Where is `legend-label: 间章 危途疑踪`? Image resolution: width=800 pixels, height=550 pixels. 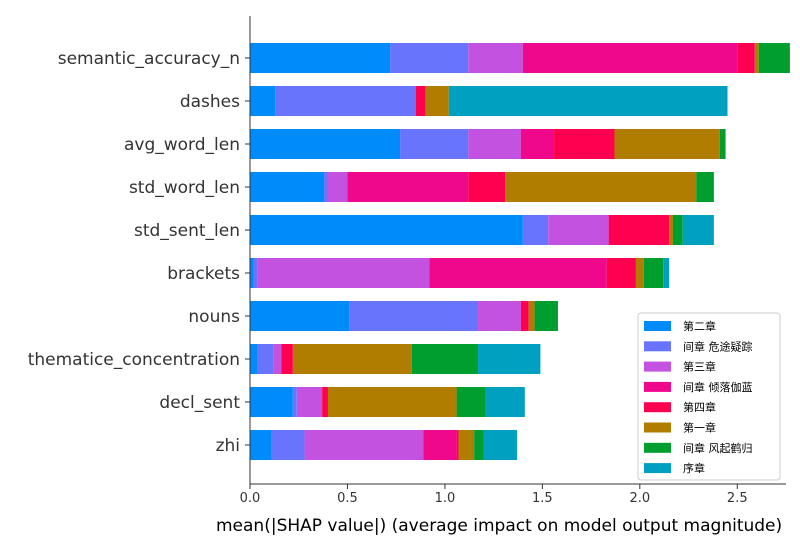
legend-label: 间章 危途疑踪 is located at coordinates (718, 346).